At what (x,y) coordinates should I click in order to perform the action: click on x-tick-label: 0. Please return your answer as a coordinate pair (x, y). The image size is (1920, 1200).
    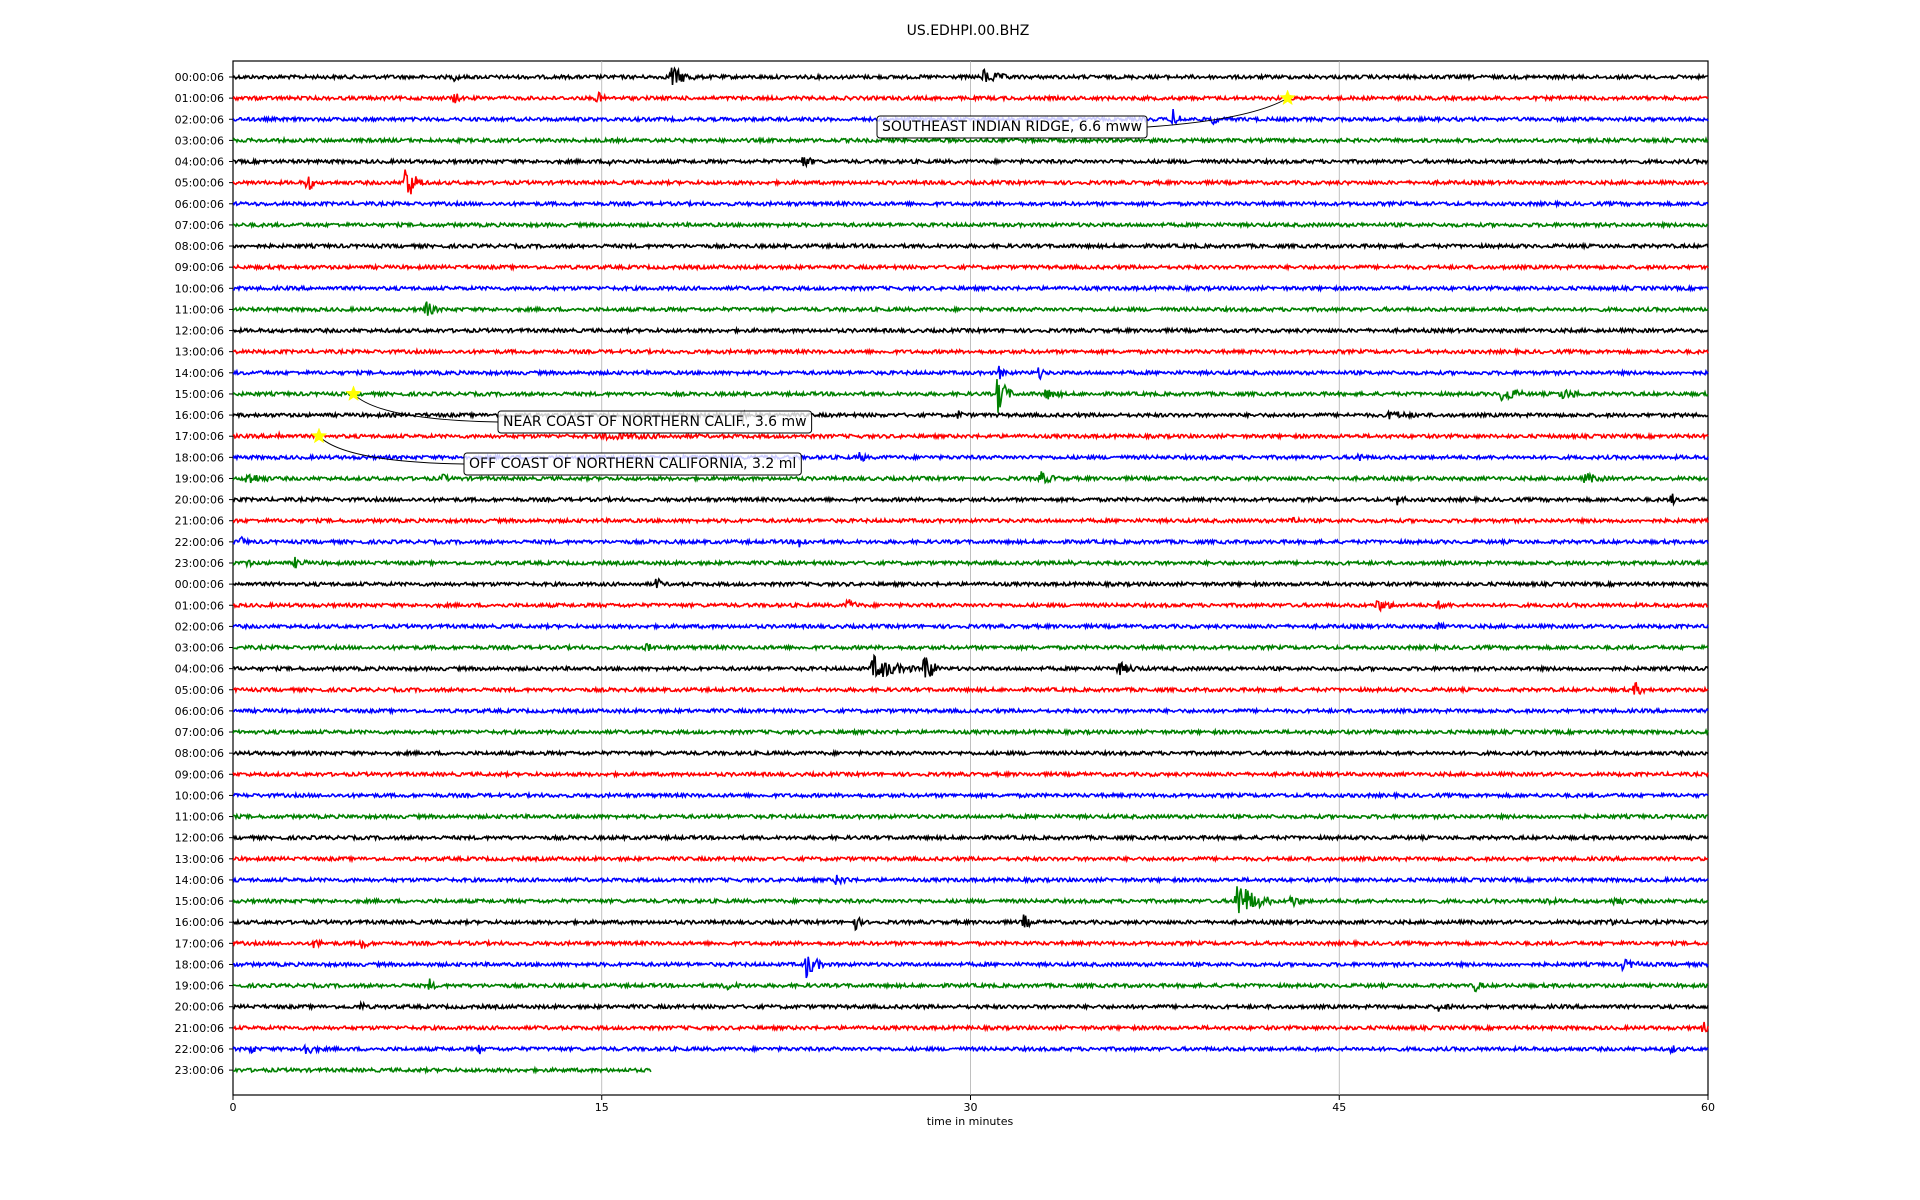
    Looking at the image, I should click on (233, 1107).